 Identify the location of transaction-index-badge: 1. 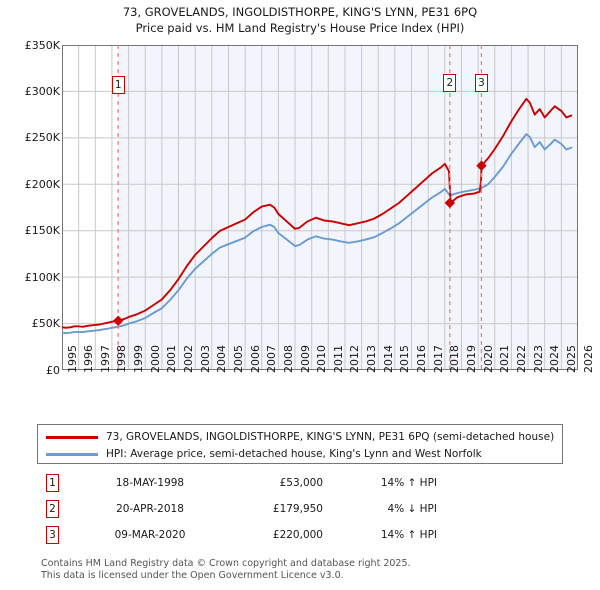
(52, 483).